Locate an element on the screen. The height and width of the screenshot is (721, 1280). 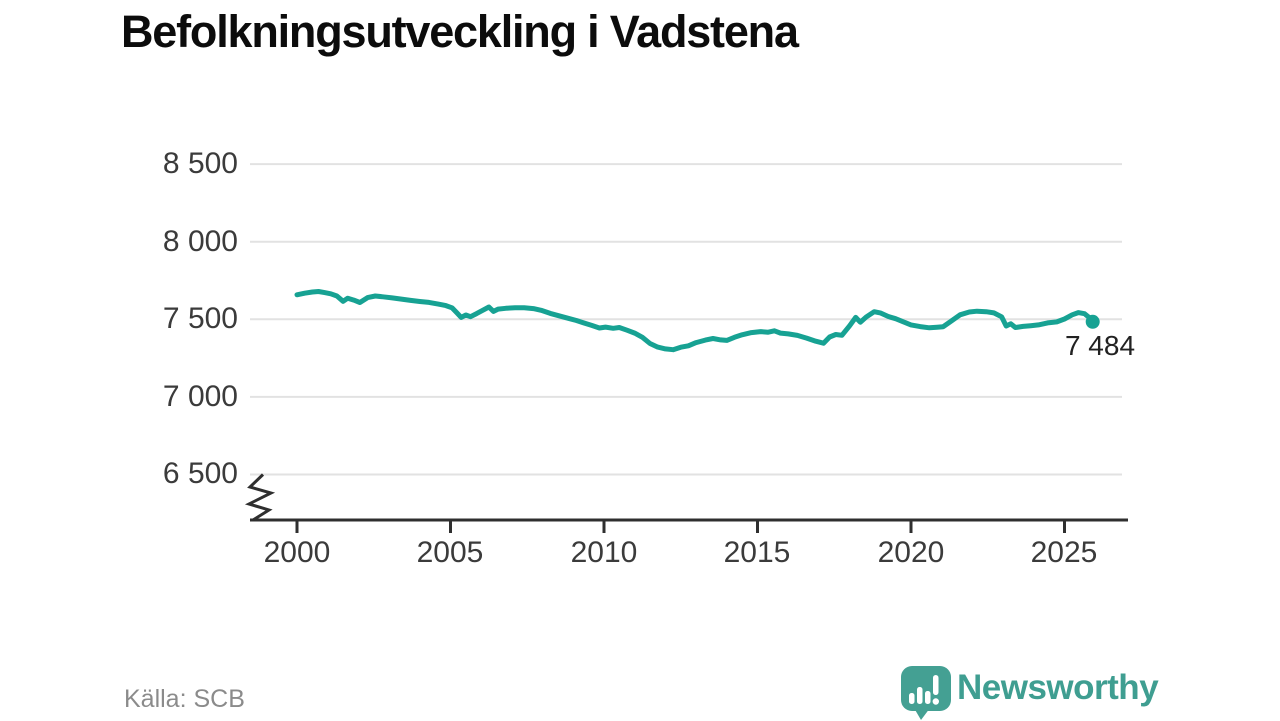
last-value-label: 7 484 is located at coordinates (1100, 345).